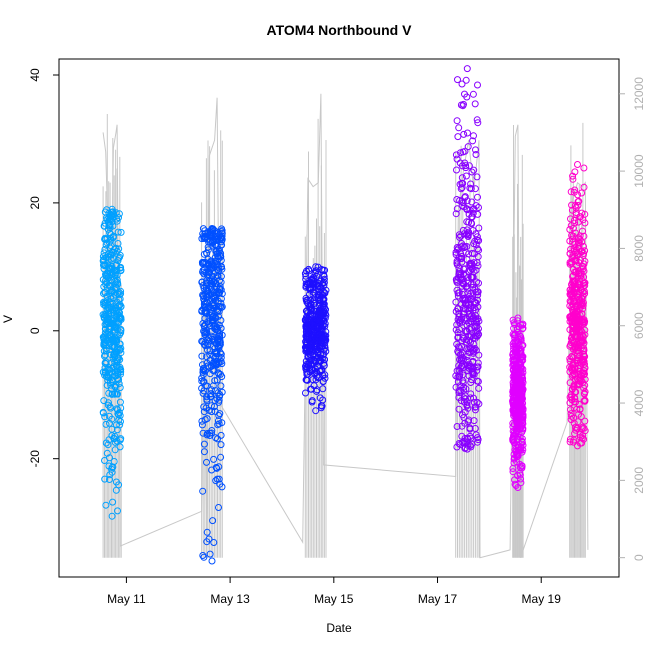 The height and width of the screenshot is (650, 650). What do you see at coordinates (43, 267) in the screenshot?
I see `y-axis-left: -20 0 20 40` at bounding box center [43, 267].